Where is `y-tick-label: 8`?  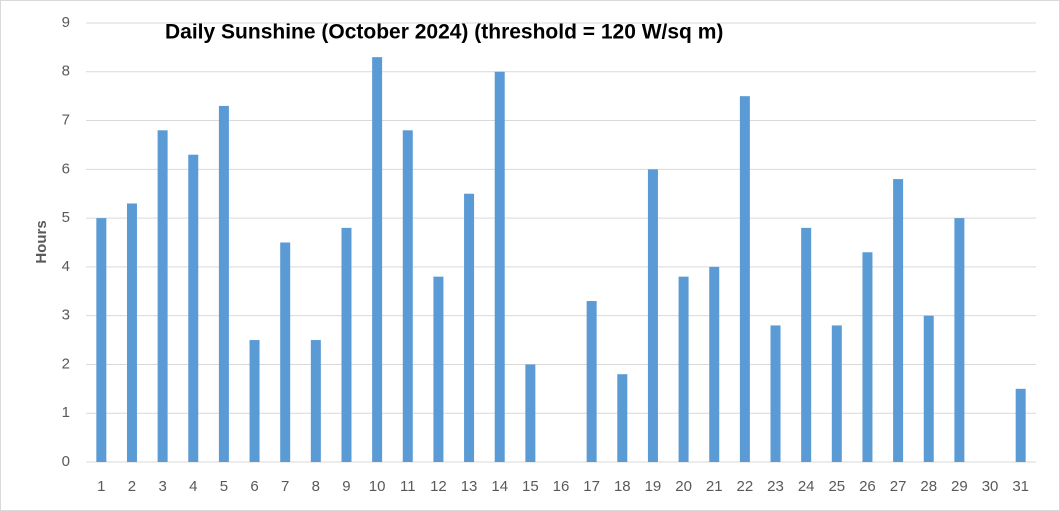
y-tick-label: 8 is located at coordinates (66, 71).